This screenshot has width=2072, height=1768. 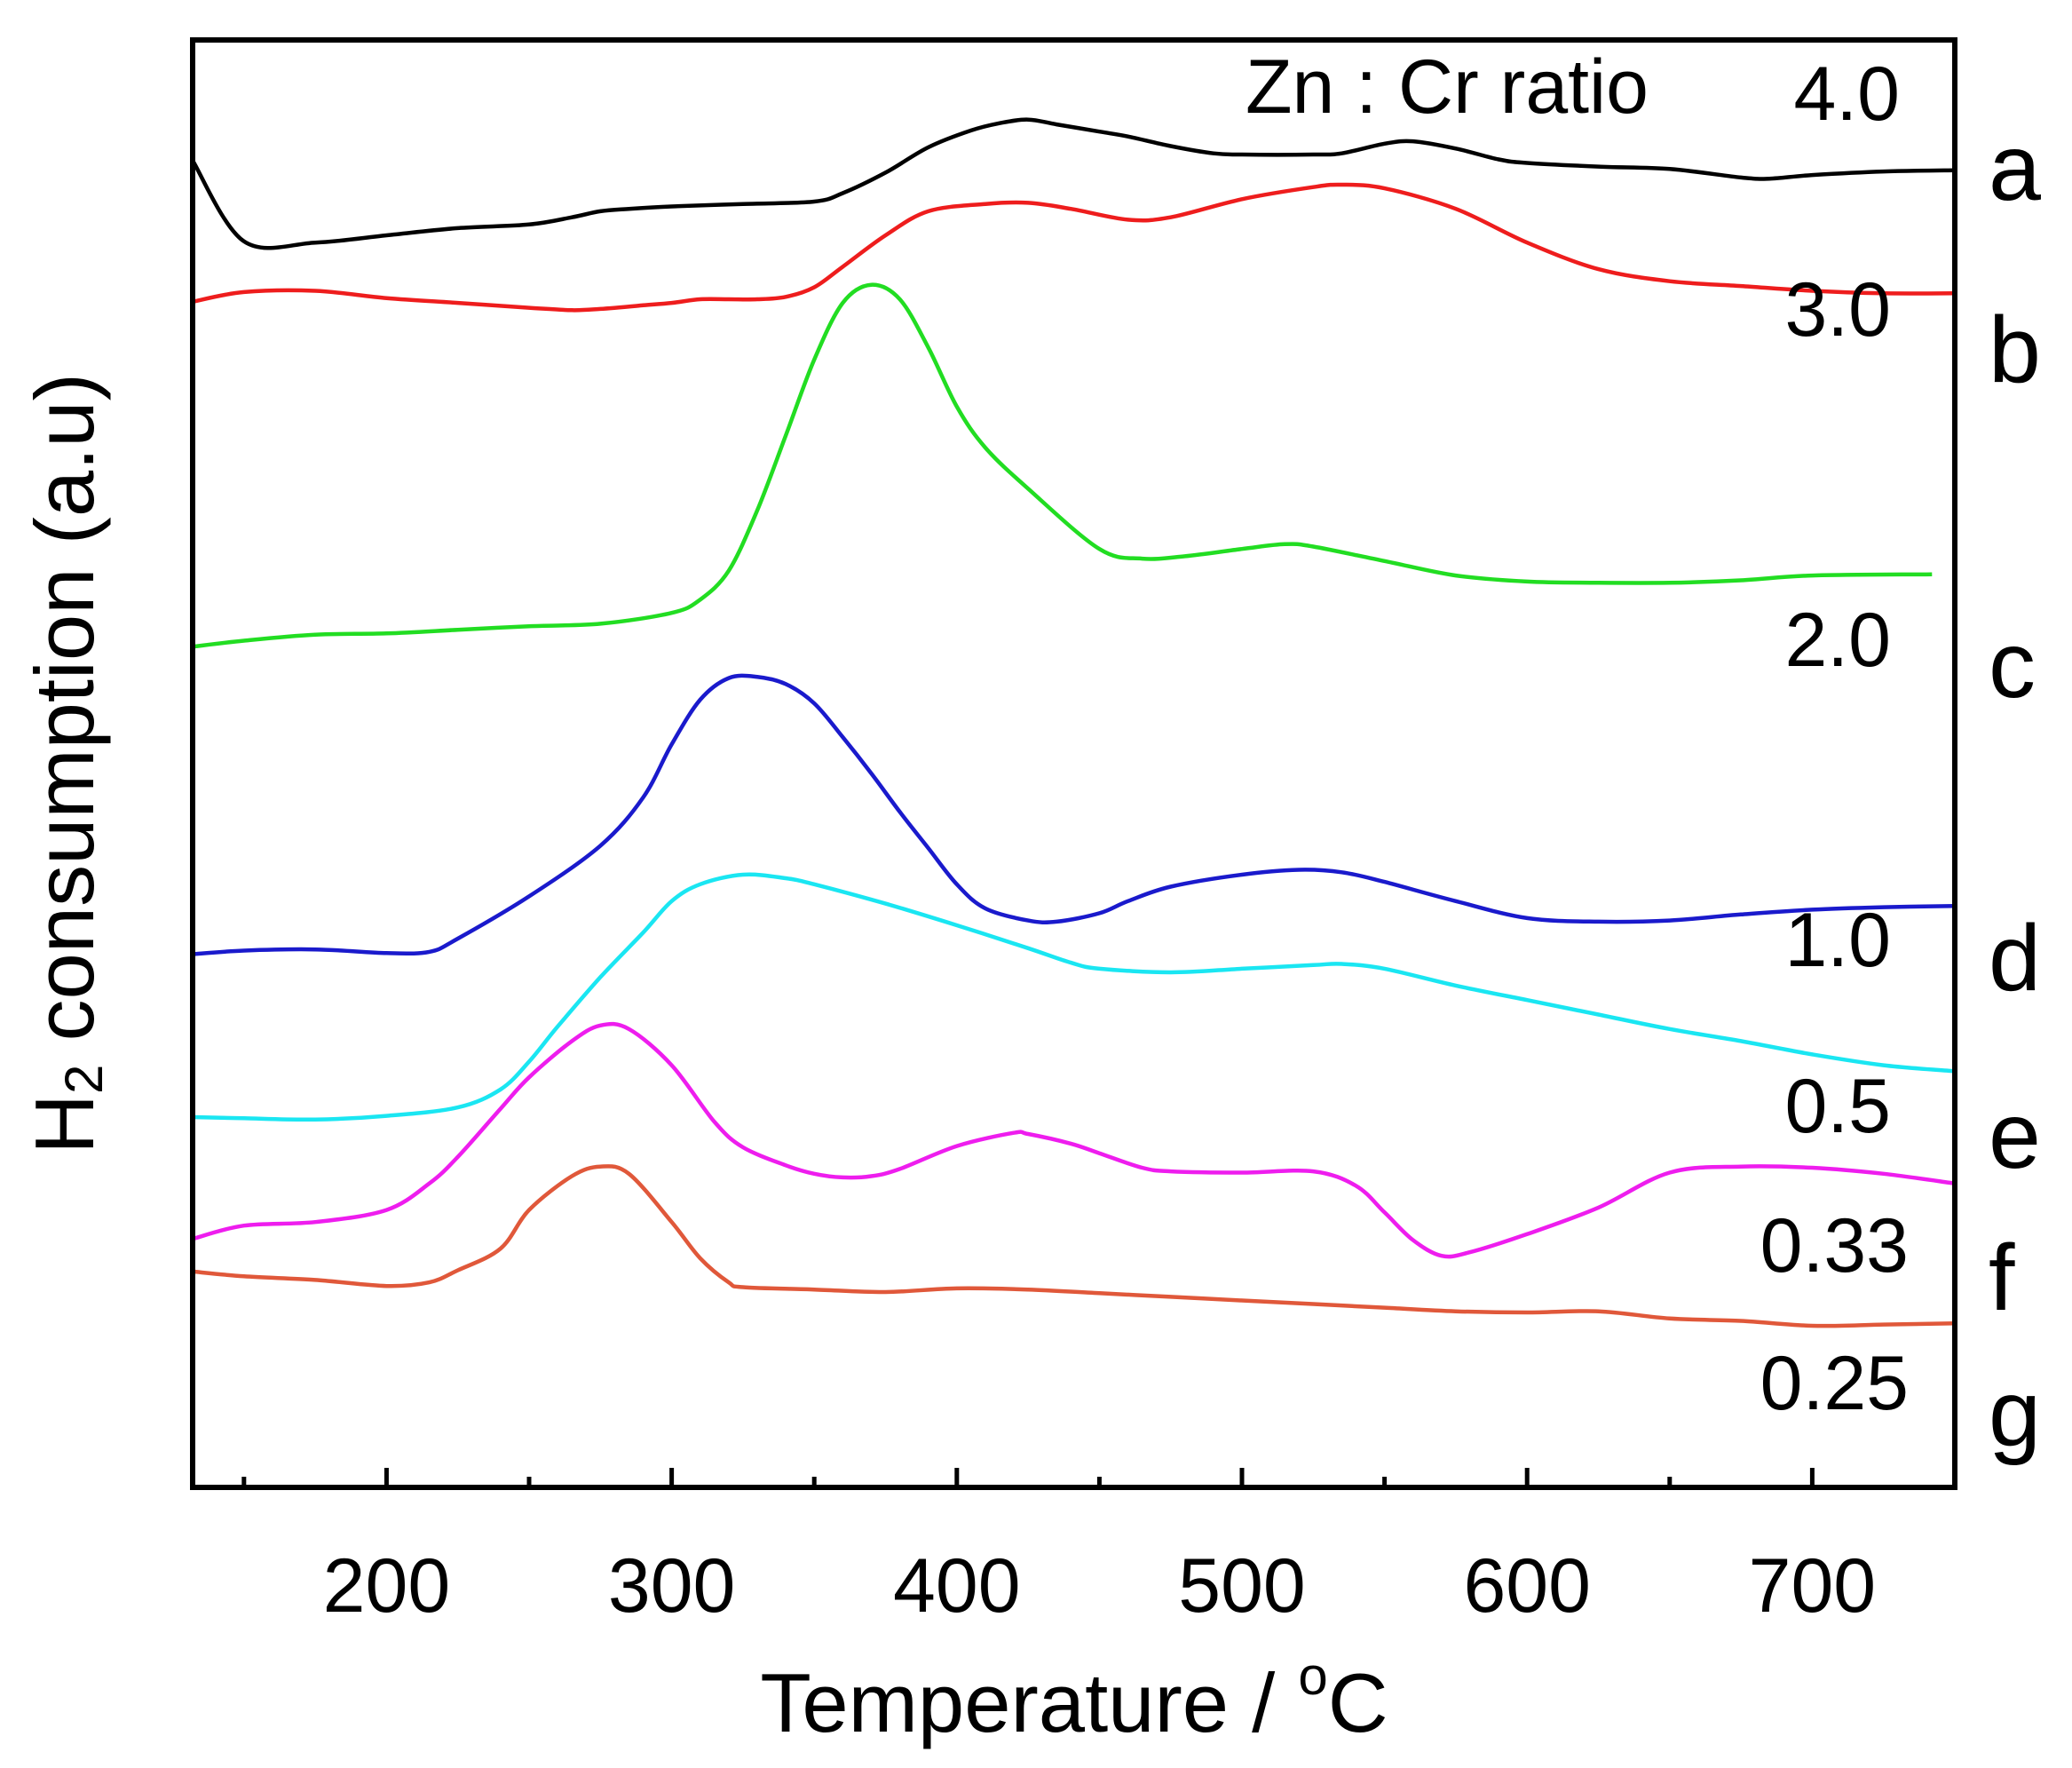 What do you see at coordinates (2015, 167) in the screenshot?
I see `curve-letter-a: a` at bounding box center [2015, 167].